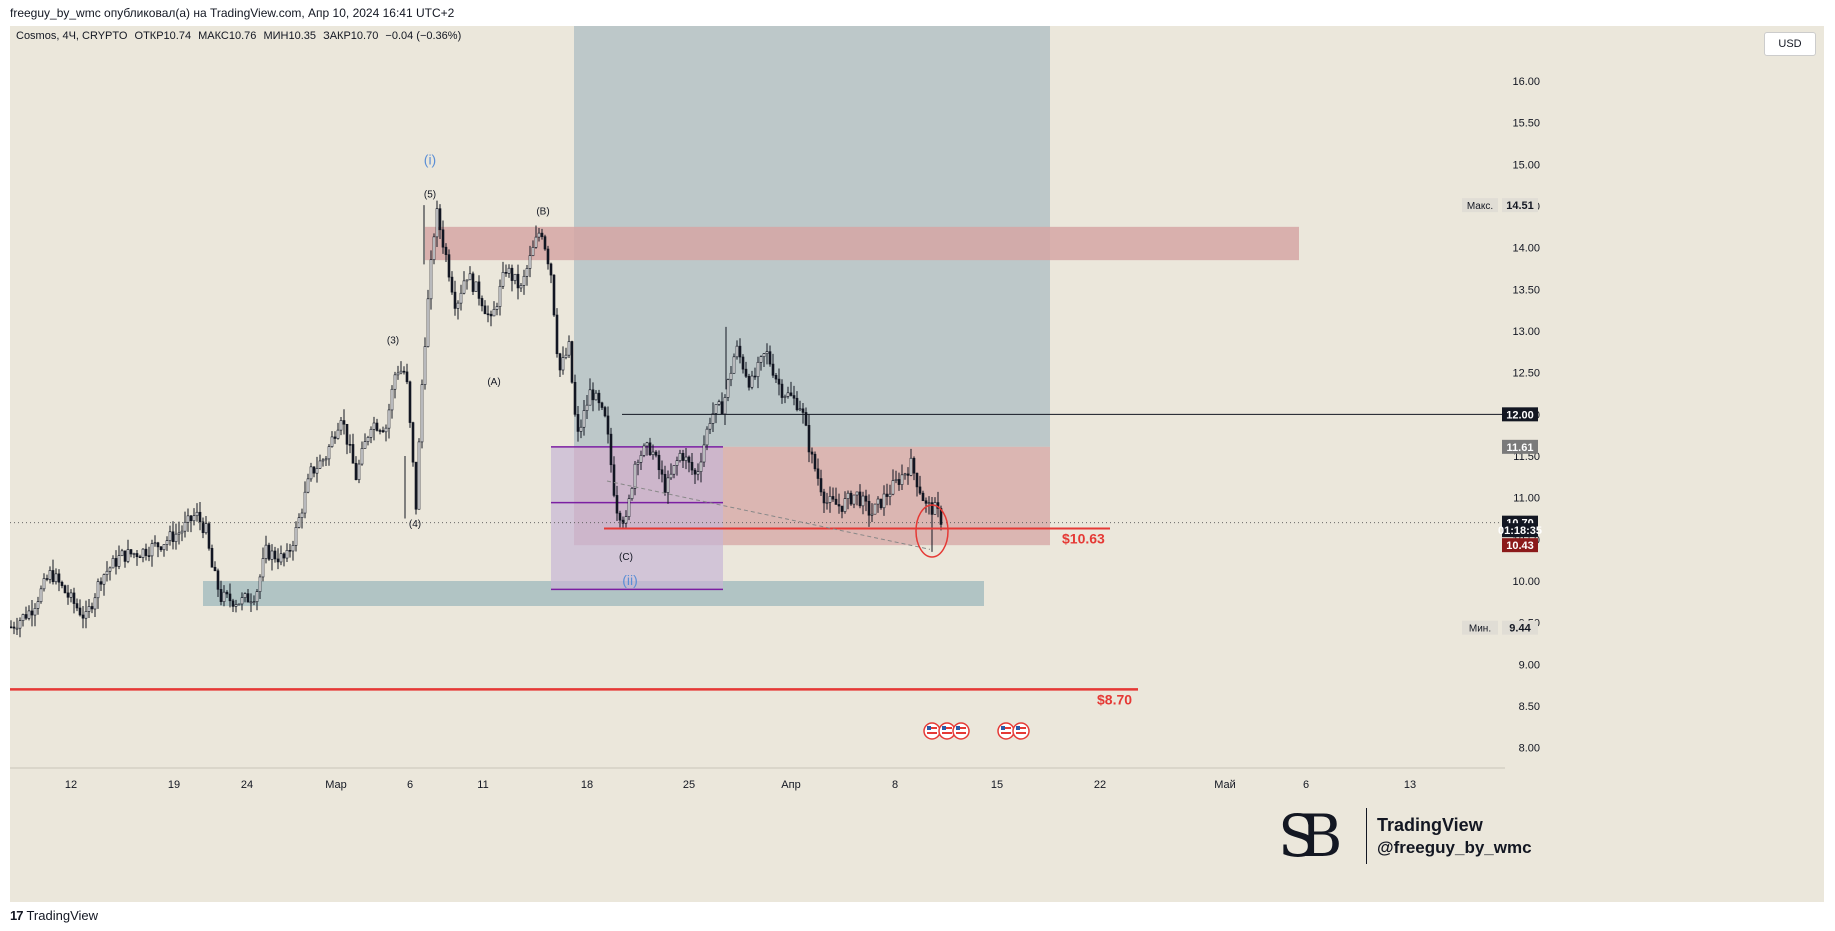 This screenshot has height=931, width=1835. Describe the element at coordinates (542, 211) in the screenshot. I see `wave-label: (B)` at that location.